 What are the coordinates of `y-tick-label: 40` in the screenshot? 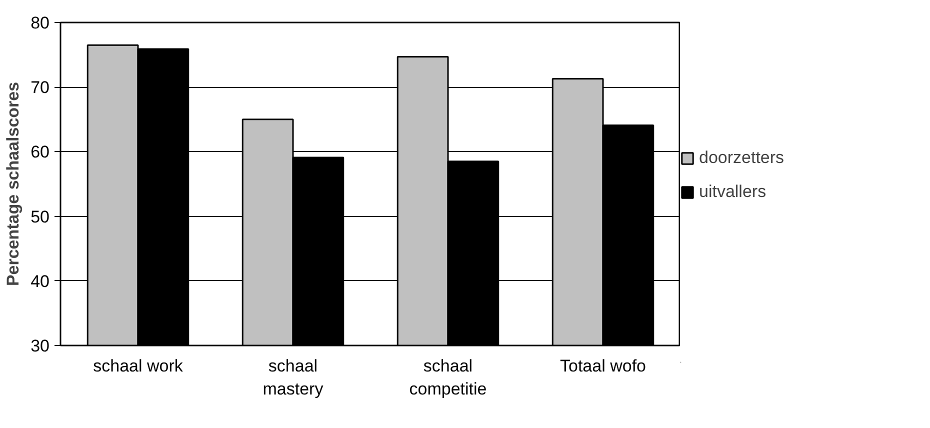 It's located at (40, 281).